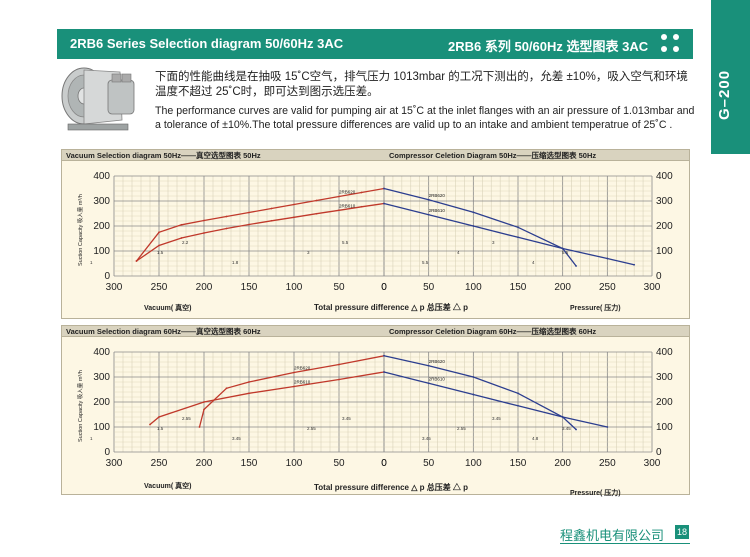  Describe the element at coordinates (107, 452) in the screenshot. I see `y-tick-label-left: 0` at that location.